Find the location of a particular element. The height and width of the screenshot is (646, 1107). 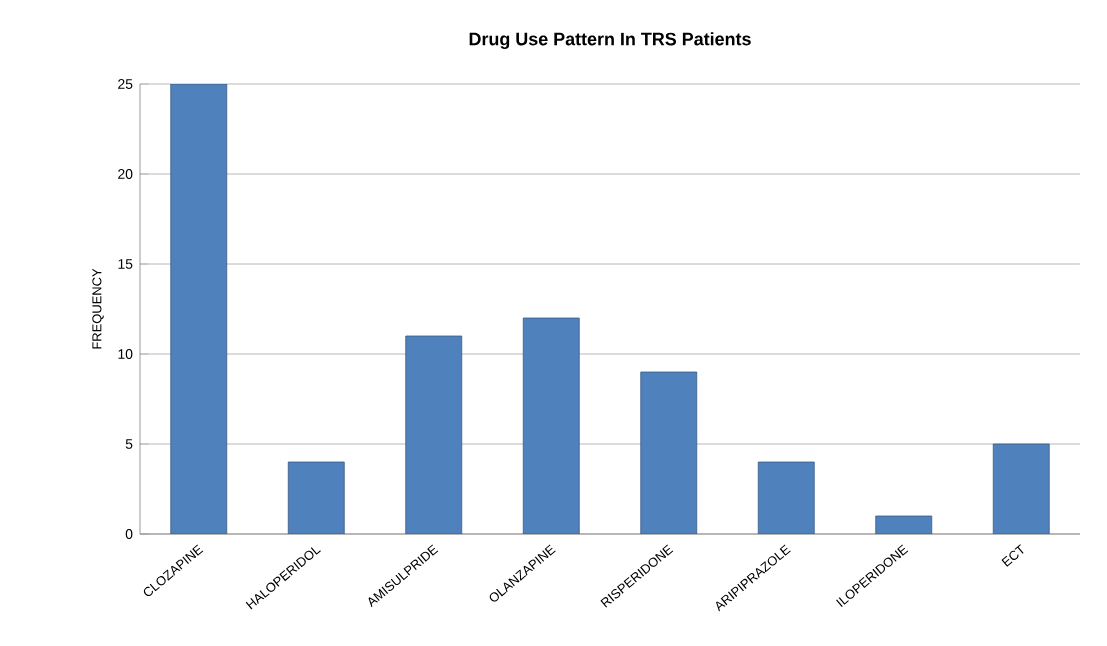

y-tick-label: 25 is located at coordinates (125, 84).